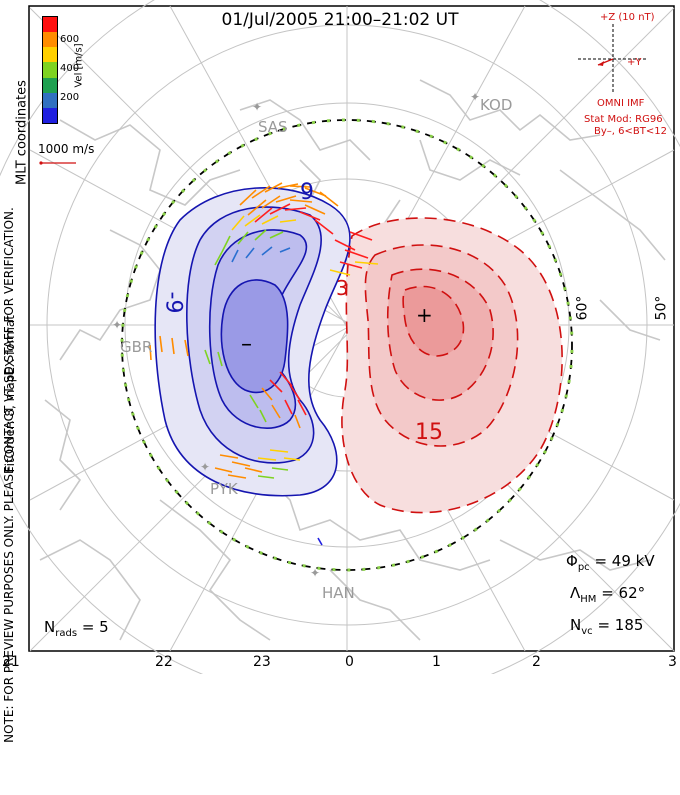  I want to click on cross-polar-potential: Φpc = 49 kV, so click(610, 562).